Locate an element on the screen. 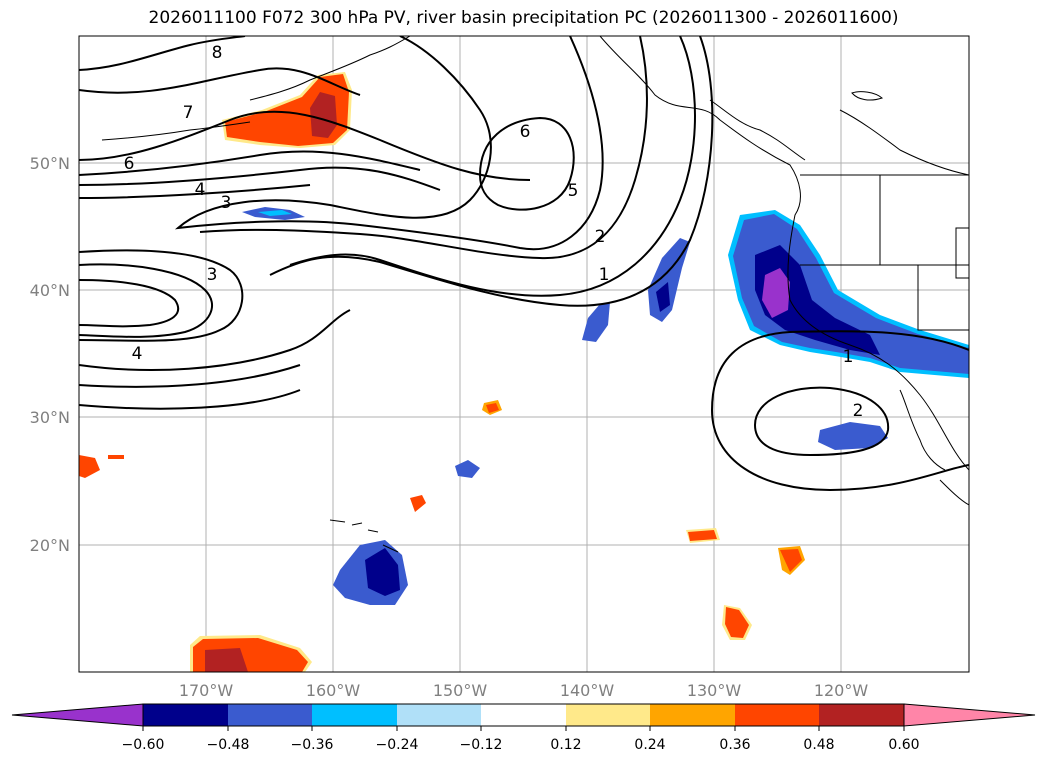 The image size is (1047, 765). precip-positive-gulf-of-alaska is located at coordinates (287, 110).